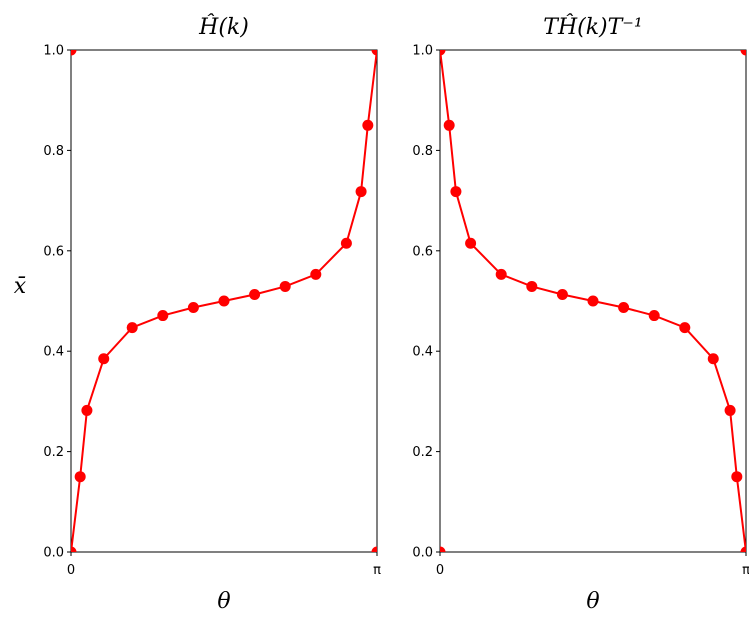 This screenshot has height=617, width=749. Describe the element at coordinates (20, 286) in the screenshot. I see `y-axis-label: x̄` at that location.